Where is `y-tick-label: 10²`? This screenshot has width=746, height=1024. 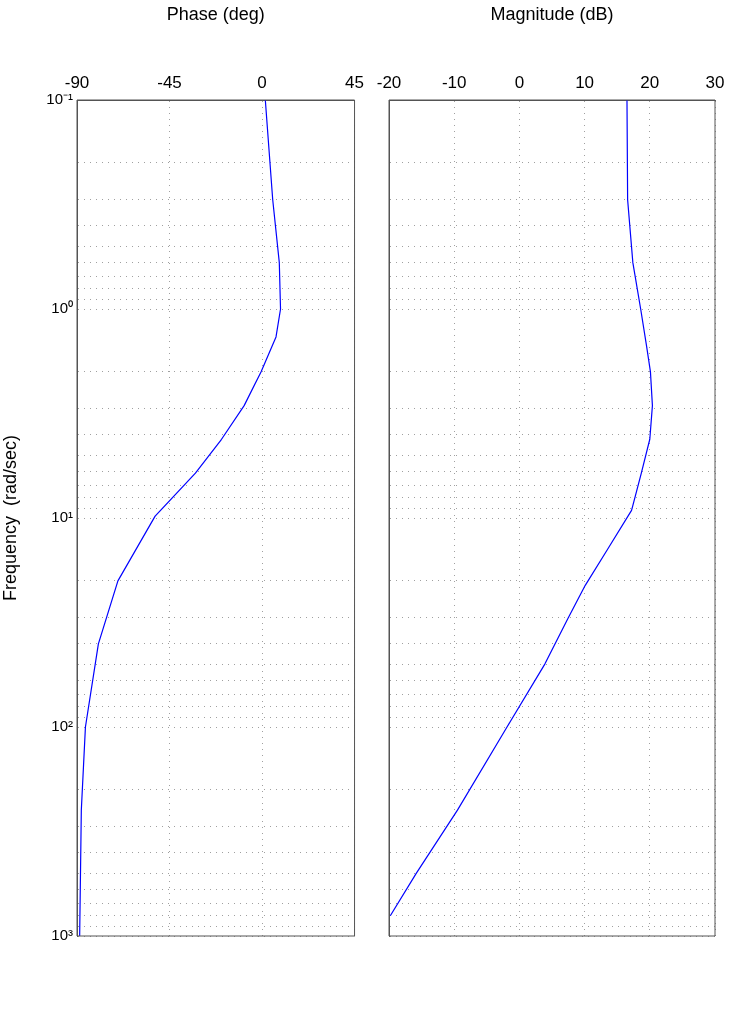 y-tick-label: 10² is located at coordinates (62, 726).